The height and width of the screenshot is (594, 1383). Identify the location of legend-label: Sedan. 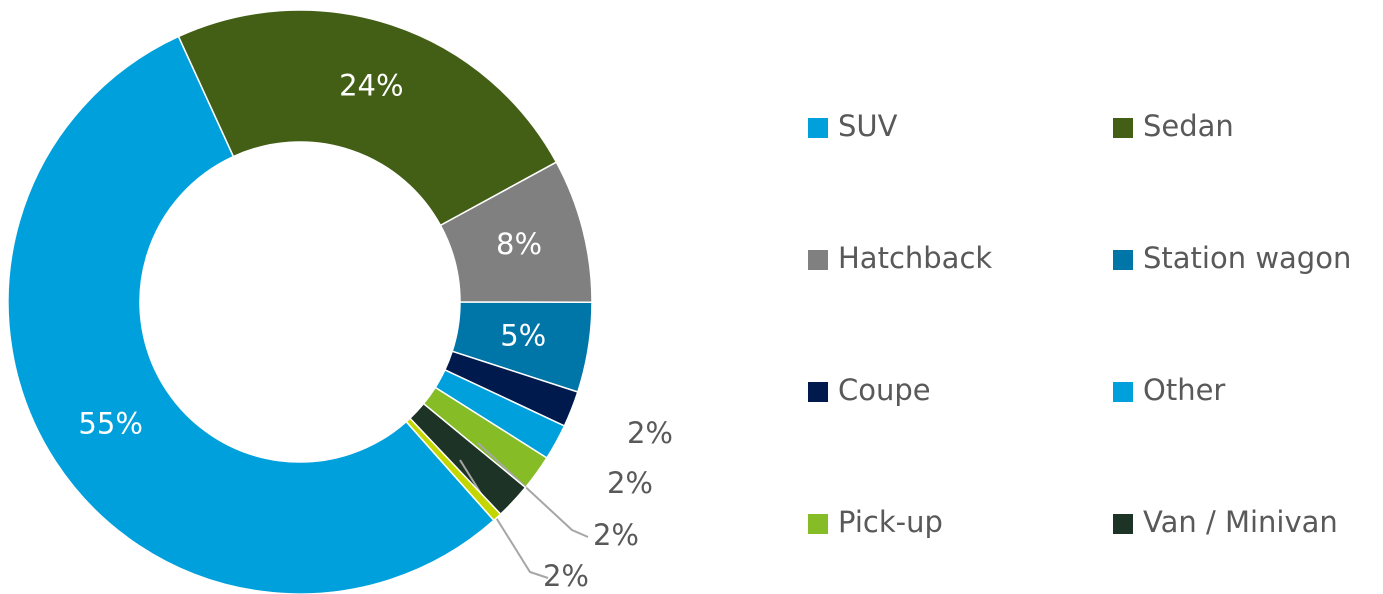
(1188, 126).